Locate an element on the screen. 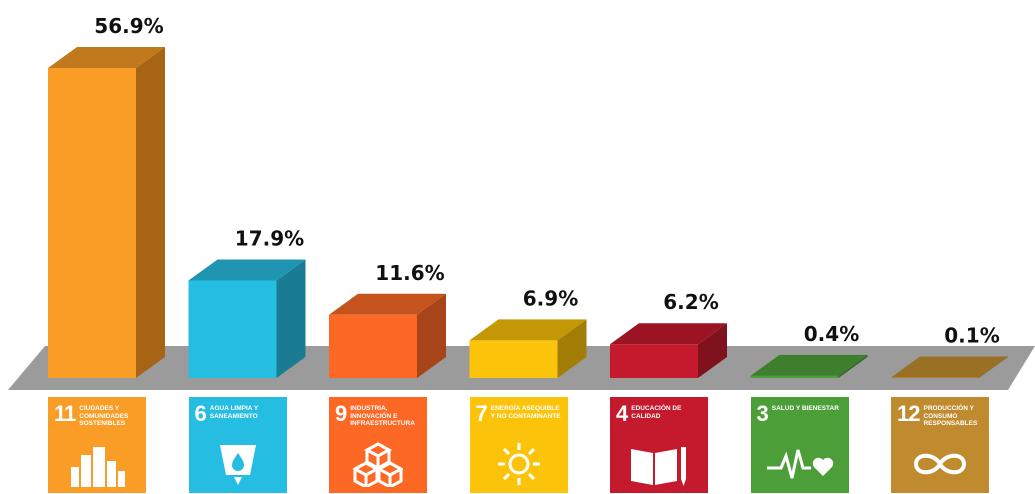  sdg-tile-7: 7 Energía asequible y no contaminante is located at coordinates (518, 445).